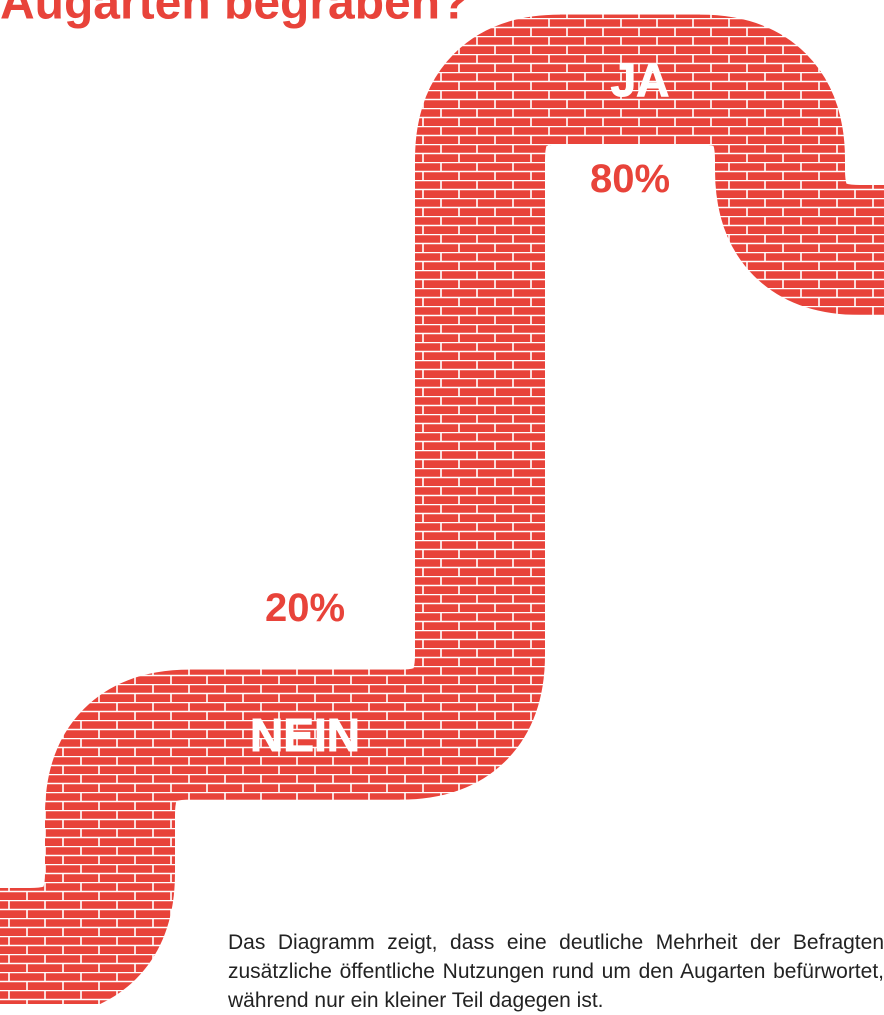 This screenshot has width=884, height=1015. What do you see at coordinates (640, 80) in the screenshot?
I see `category-label: JA` at bounding box center [640, 80].